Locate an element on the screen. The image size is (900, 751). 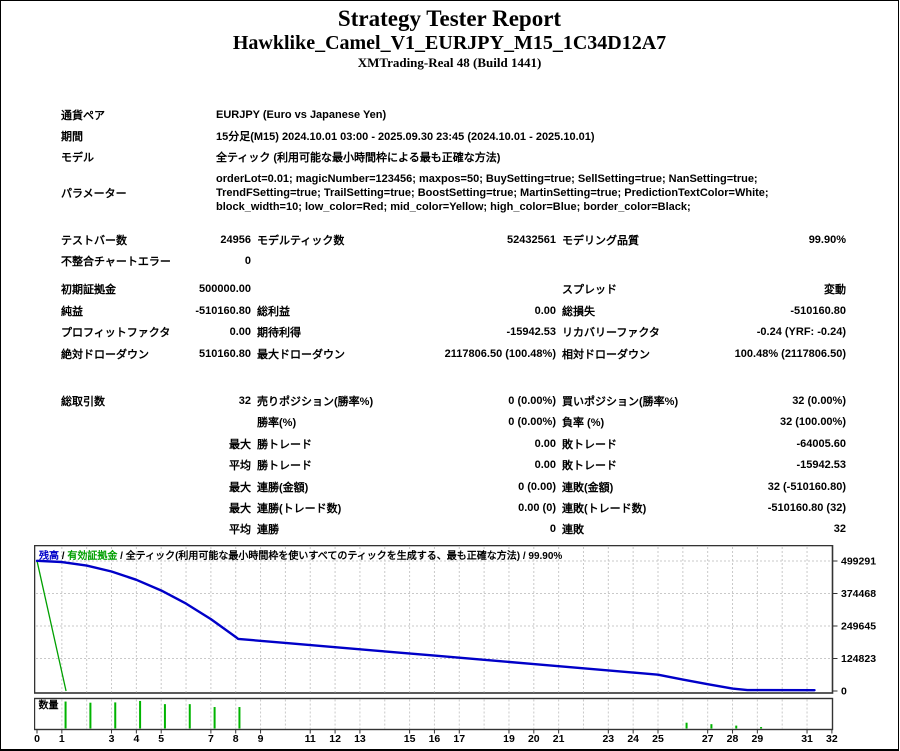
stat-label: 勝トレード is located at coordinates (284, 444).